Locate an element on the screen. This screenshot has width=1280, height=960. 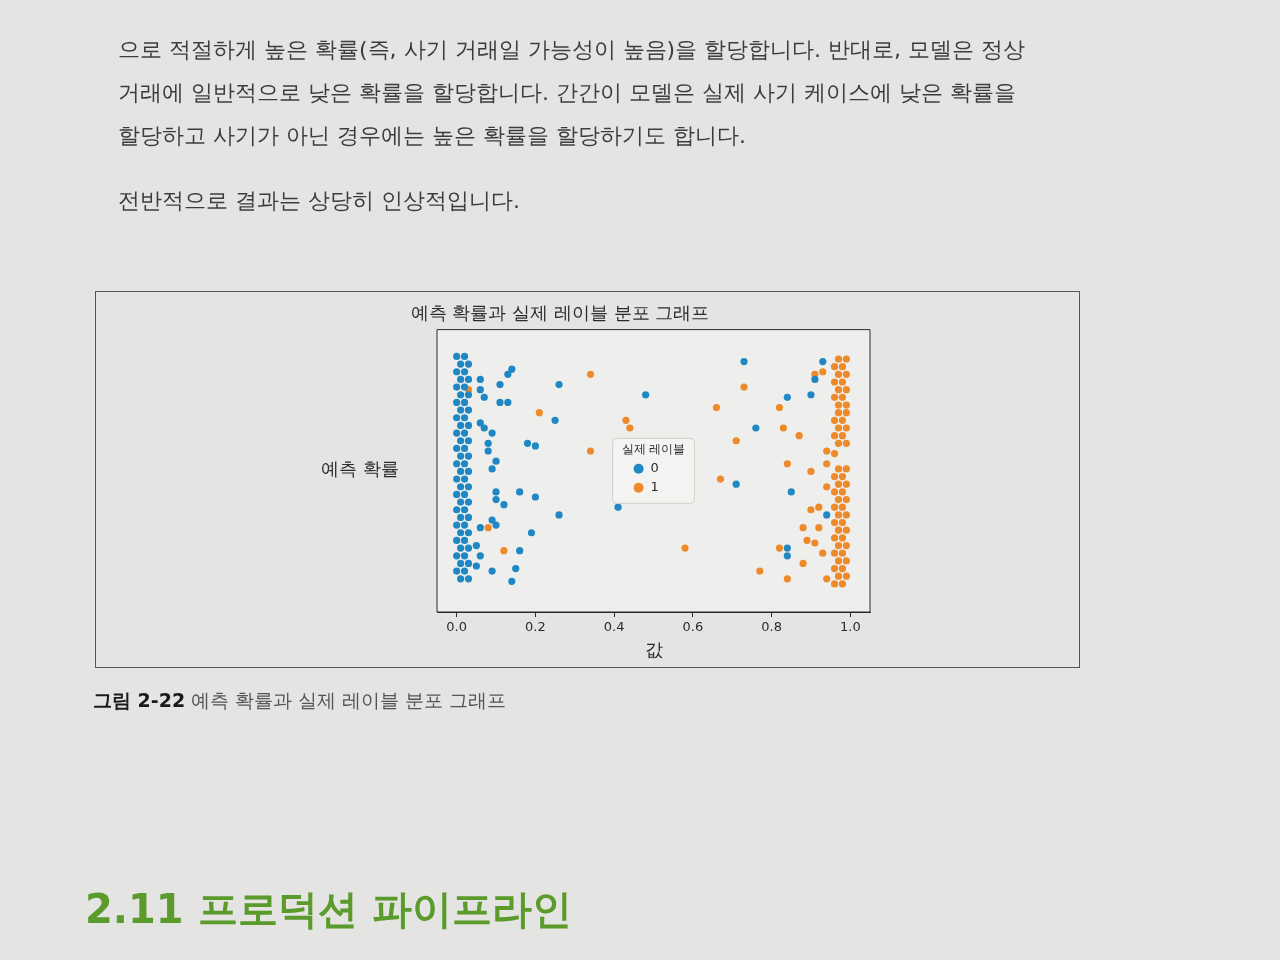
x-tick-label: 0.8 is located at coordinates (771, 627).